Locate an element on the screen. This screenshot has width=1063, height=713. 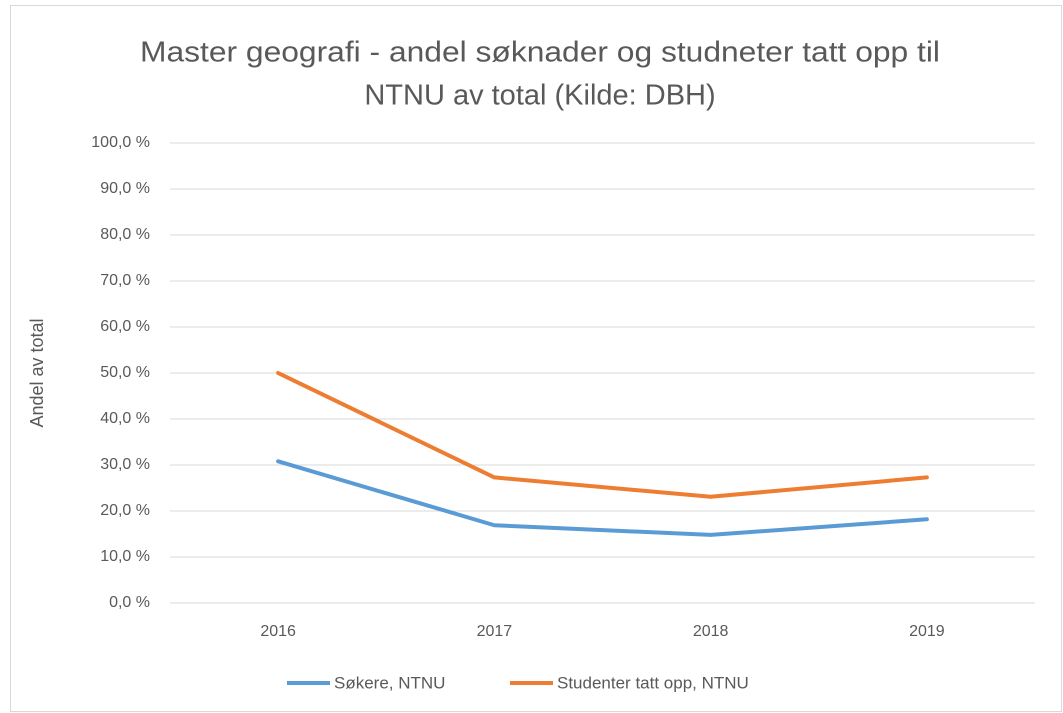
legend-label: Søkere, NTNU is located at coordinates (389, 682).